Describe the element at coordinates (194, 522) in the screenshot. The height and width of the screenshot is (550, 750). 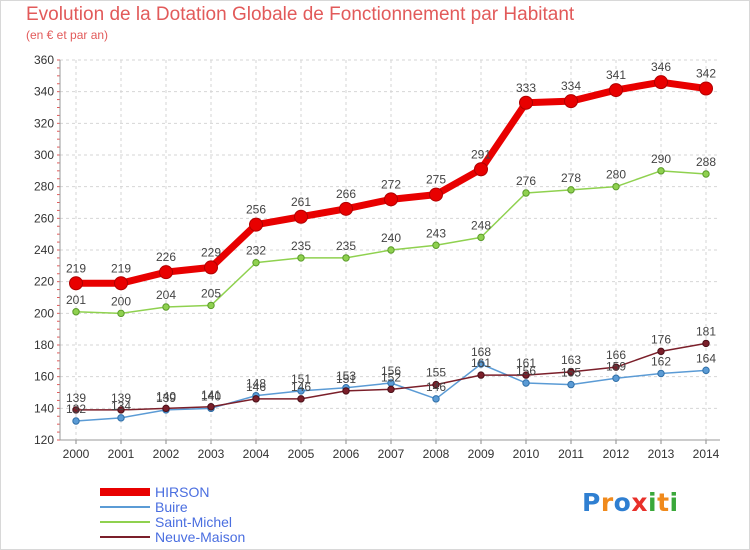
I see `legend-label-saint-michel: Saint-Michel` at that location.